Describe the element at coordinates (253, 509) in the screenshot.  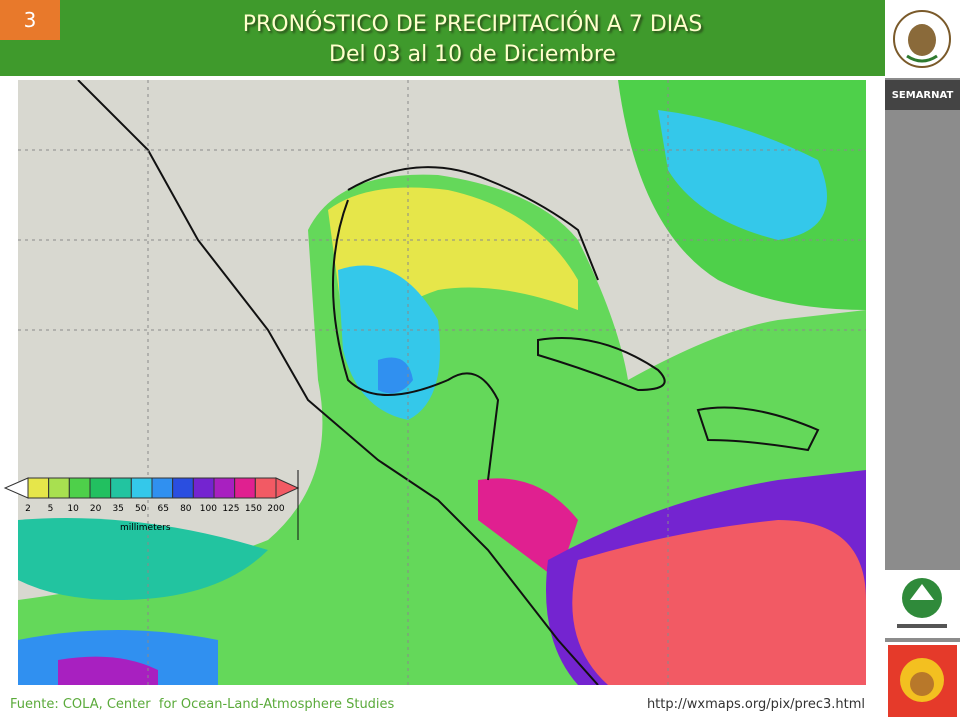
I see `legend-tick-label: 150` at that location.